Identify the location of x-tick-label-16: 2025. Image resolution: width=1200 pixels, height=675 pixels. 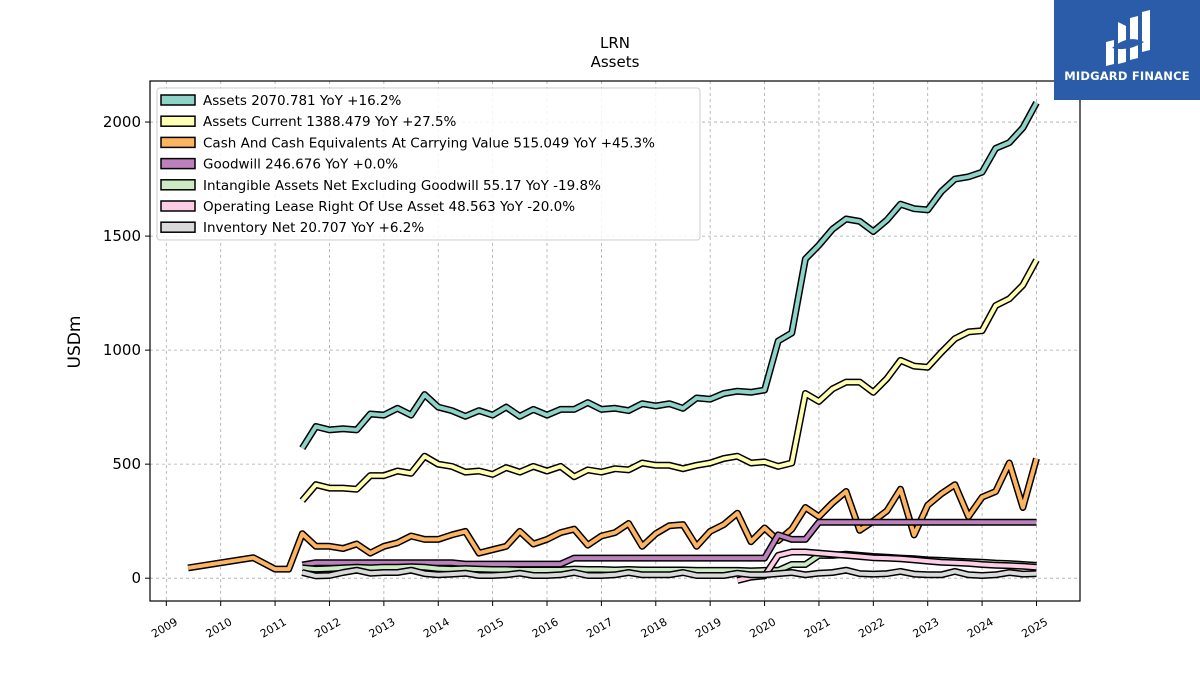
(1034, 627).